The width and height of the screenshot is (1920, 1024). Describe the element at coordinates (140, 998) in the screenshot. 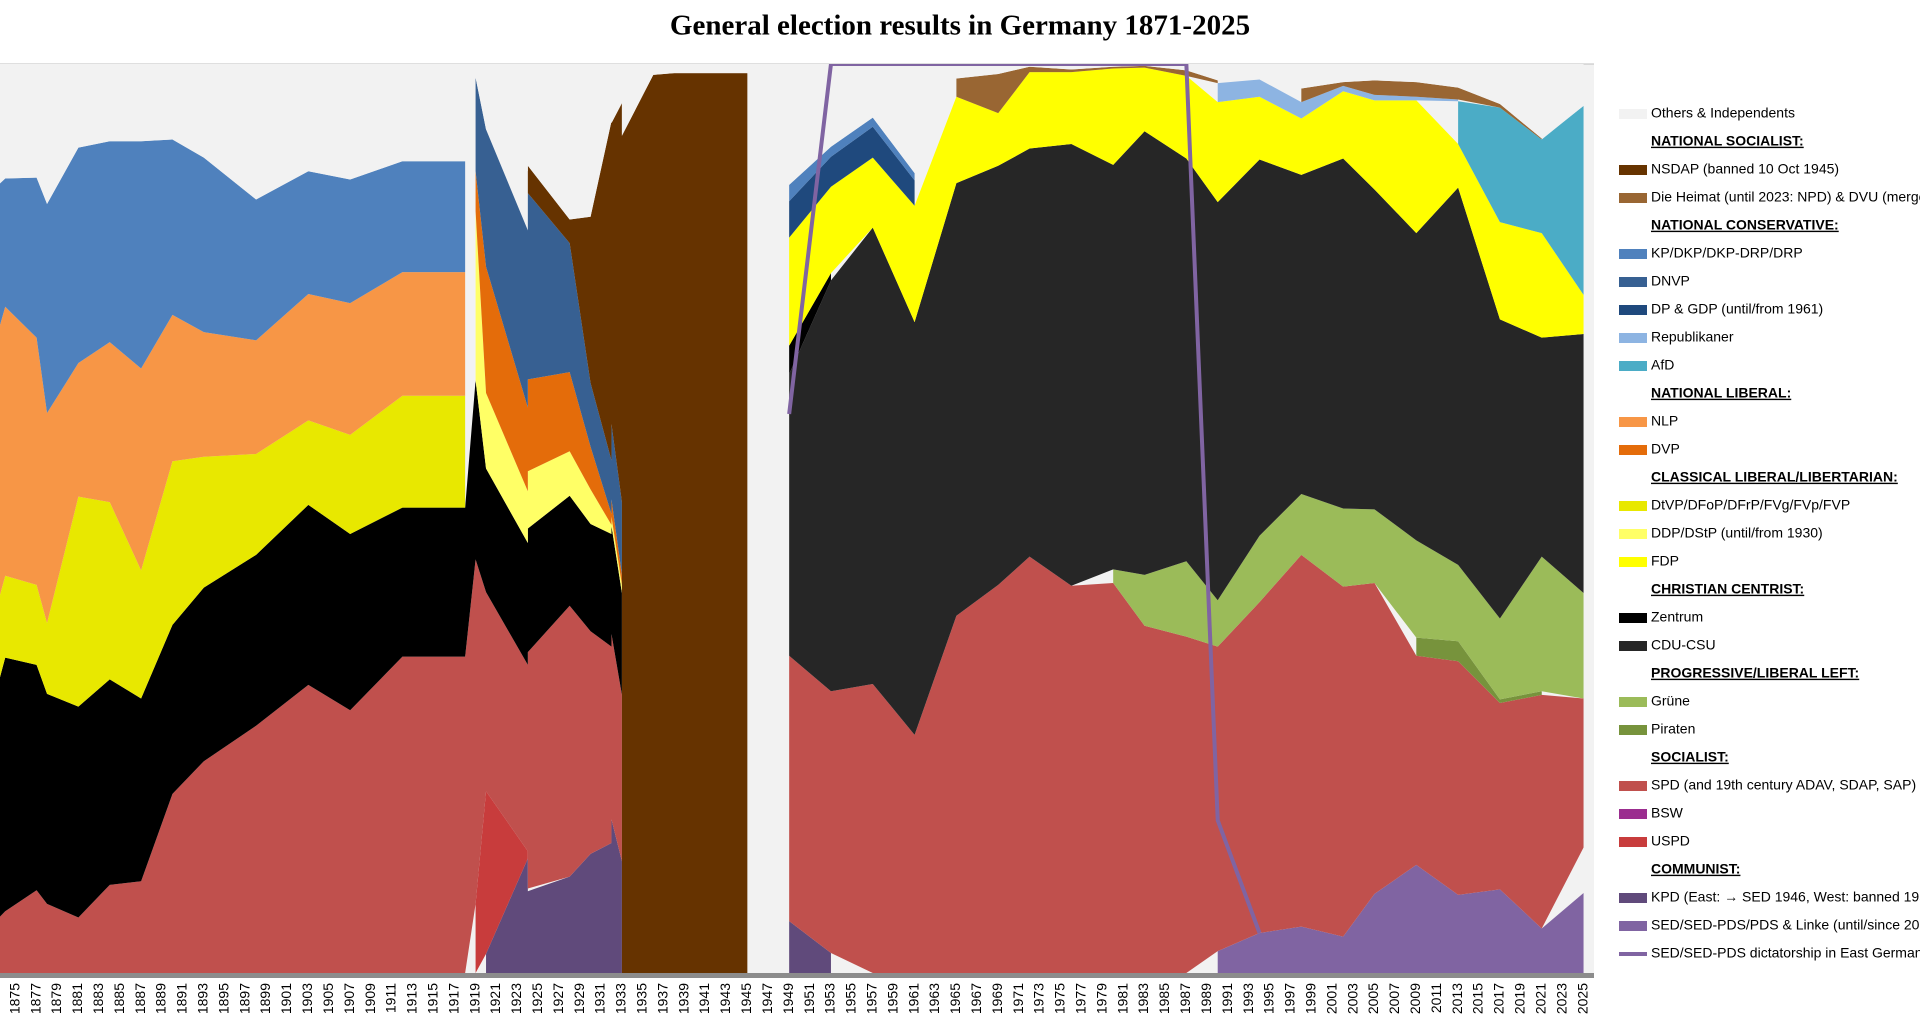

I see `x-tick-label: 1887` at that location.